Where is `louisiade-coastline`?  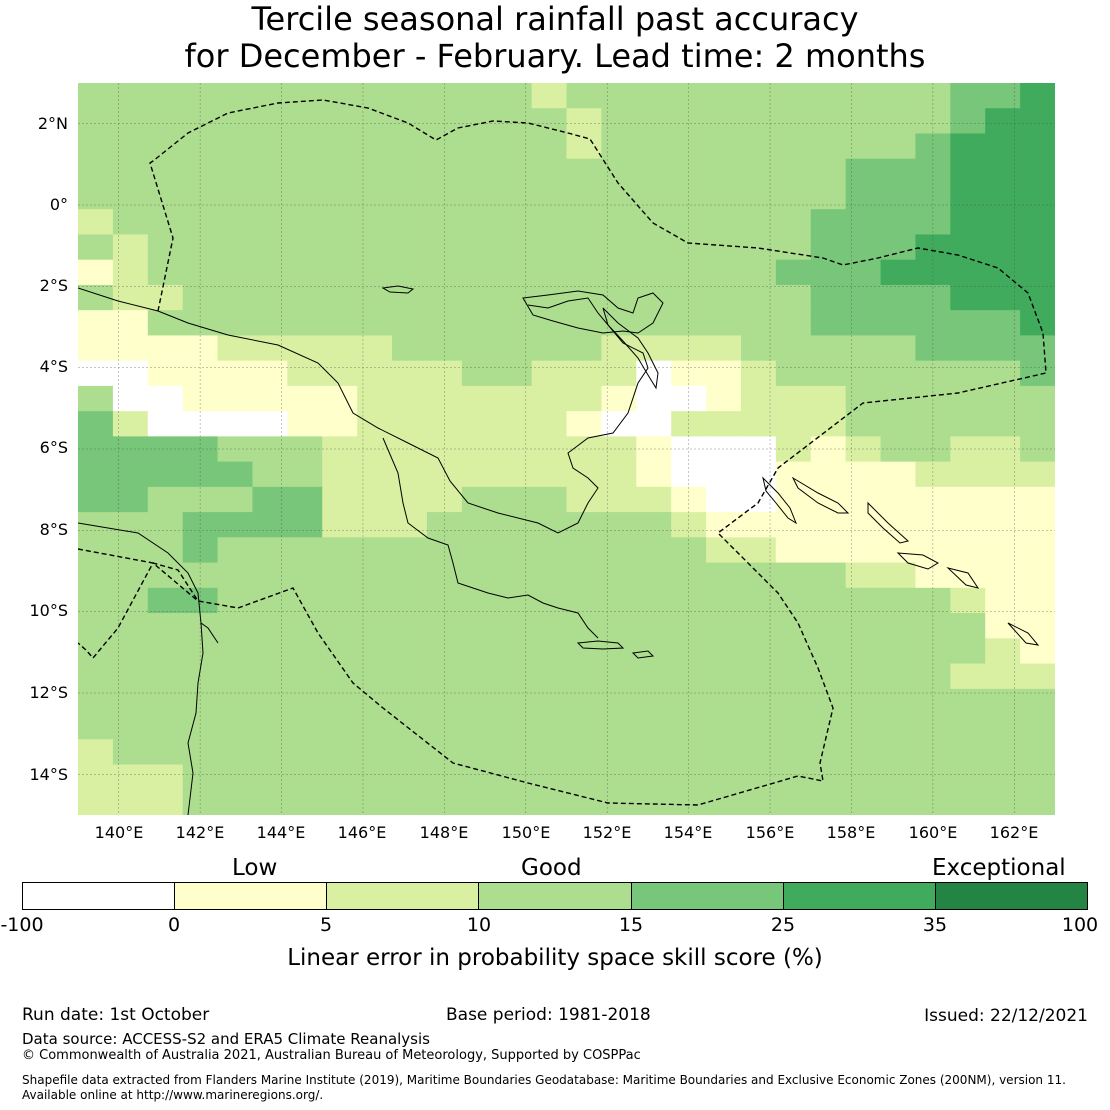
louisiade-coastline is located at coordinates (615, 649).